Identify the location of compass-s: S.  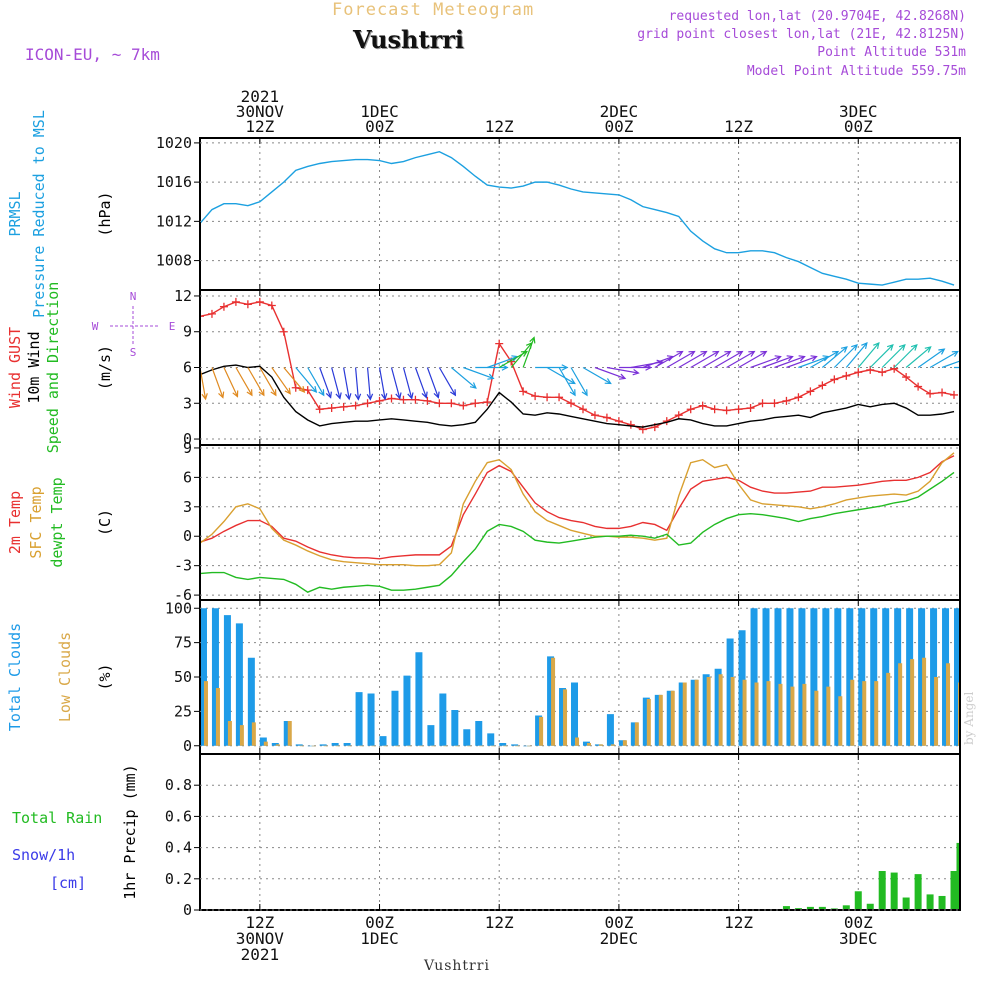
(133, 352).